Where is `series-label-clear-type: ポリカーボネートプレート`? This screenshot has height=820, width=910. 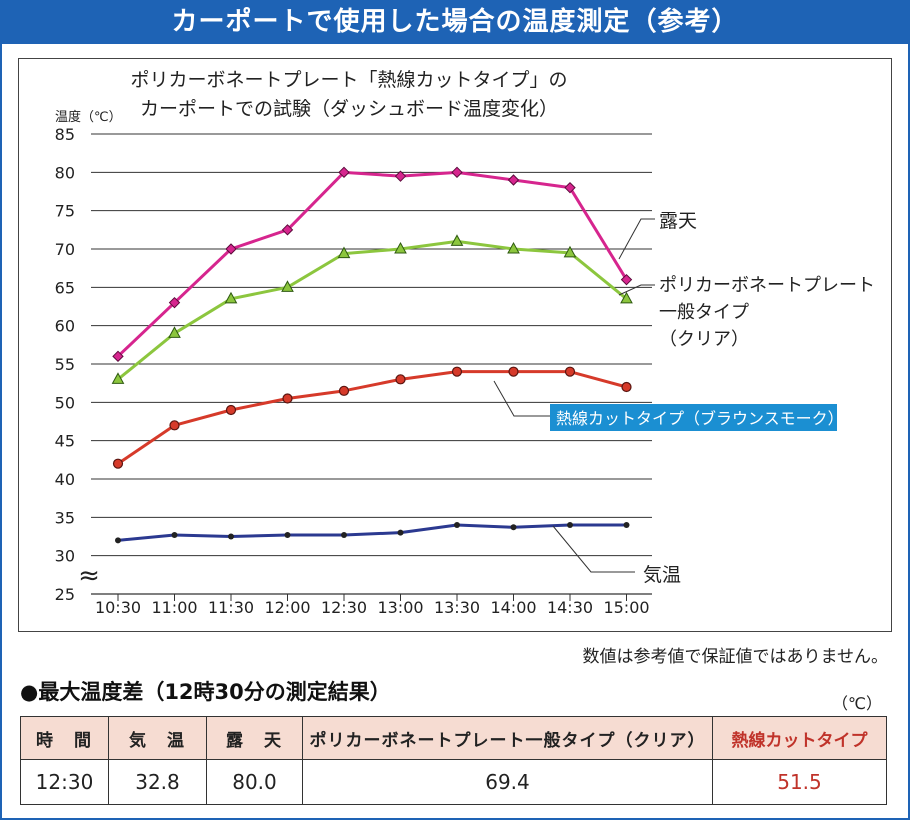 series-label-clear-type: ポリカーボネートプレート is located at coordinates (767, 285).